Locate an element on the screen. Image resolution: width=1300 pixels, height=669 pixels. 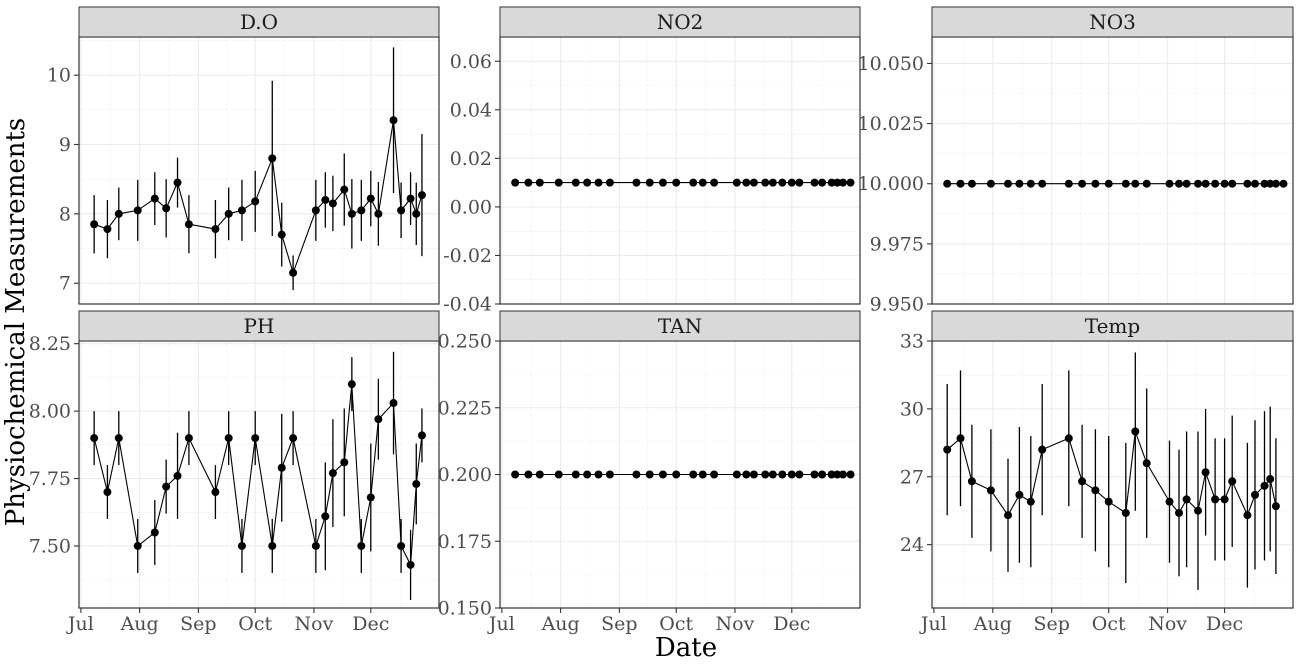
panel-do: D.O 7 8 9 10 is located at coordinates (243, 155).